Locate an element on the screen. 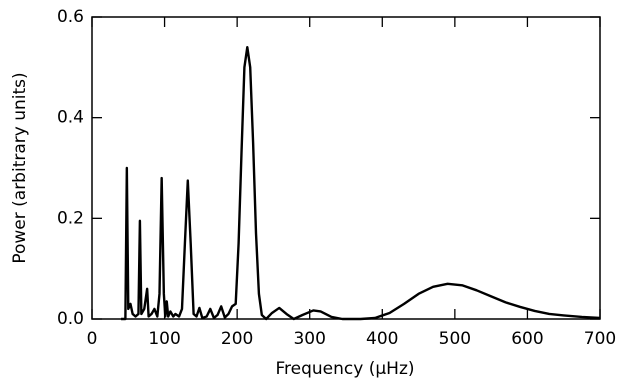 This screenshot has width=623, height=386. x-tick-label: 100 is located at coordinates (164, 339).